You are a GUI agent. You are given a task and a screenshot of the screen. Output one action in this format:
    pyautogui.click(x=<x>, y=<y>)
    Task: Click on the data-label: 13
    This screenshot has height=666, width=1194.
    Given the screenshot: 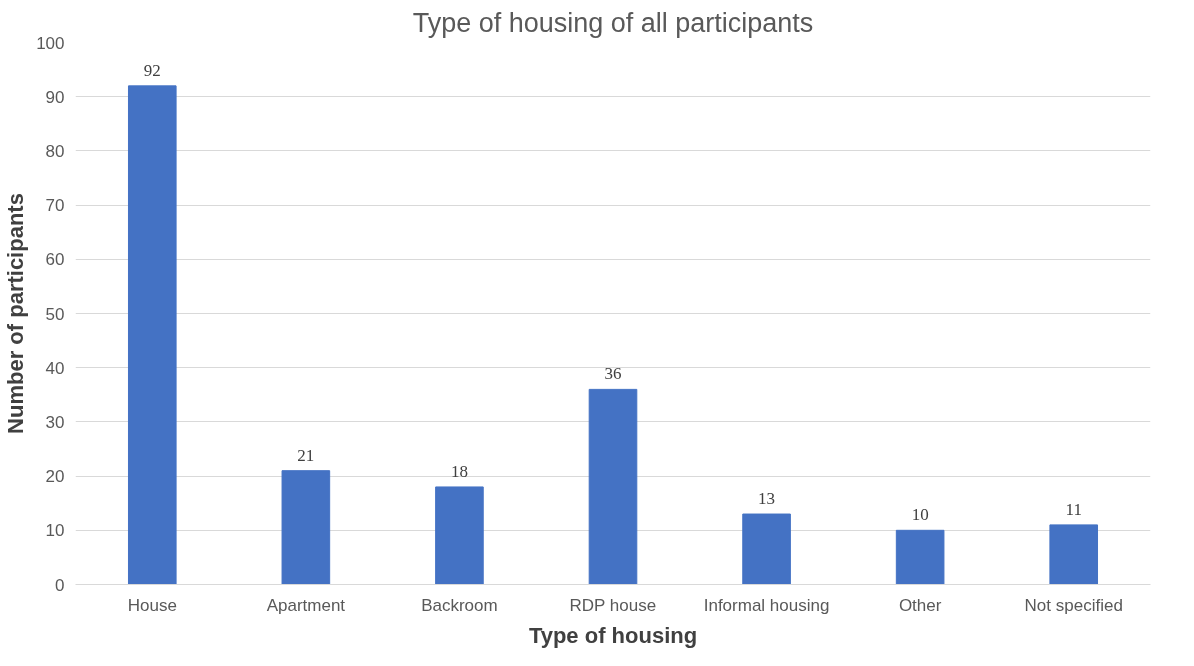 What is the action you would take?
    pyautogui.click(x=767, y=499)
    